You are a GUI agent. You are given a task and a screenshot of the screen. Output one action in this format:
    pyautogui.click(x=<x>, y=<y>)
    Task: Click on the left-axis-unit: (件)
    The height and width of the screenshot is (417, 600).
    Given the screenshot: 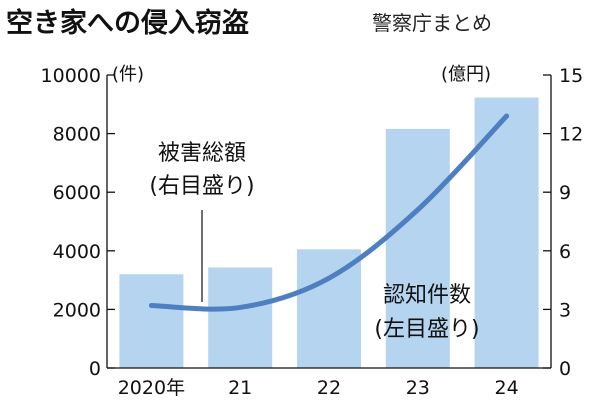 What is the action you would take?
    pyautogui.click(x=128, y=74)
    